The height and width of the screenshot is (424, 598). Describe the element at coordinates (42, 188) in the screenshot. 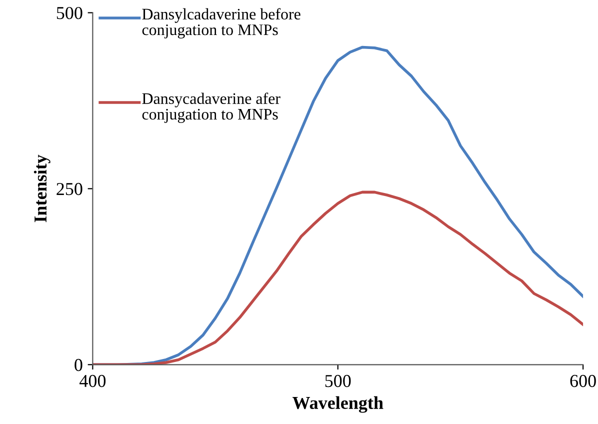

I see `y-axis-title: Intensity` at that location.